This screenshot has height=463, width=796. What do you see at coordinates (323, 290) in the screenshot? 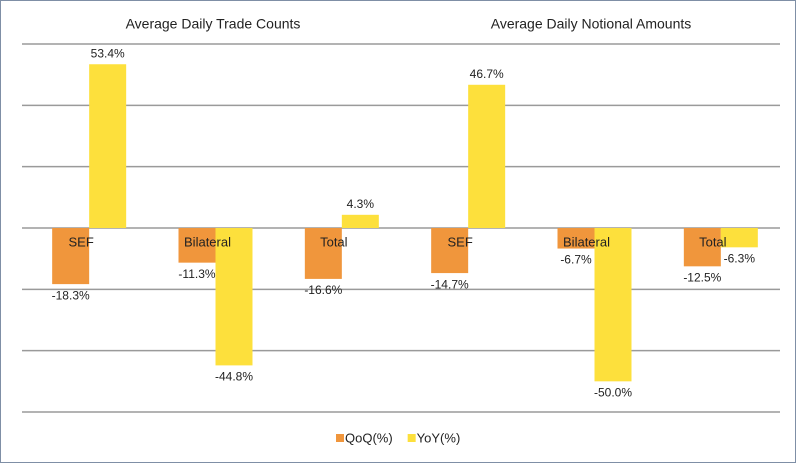
I see `value-label: -16.6%` at bounding box center [323, 290].